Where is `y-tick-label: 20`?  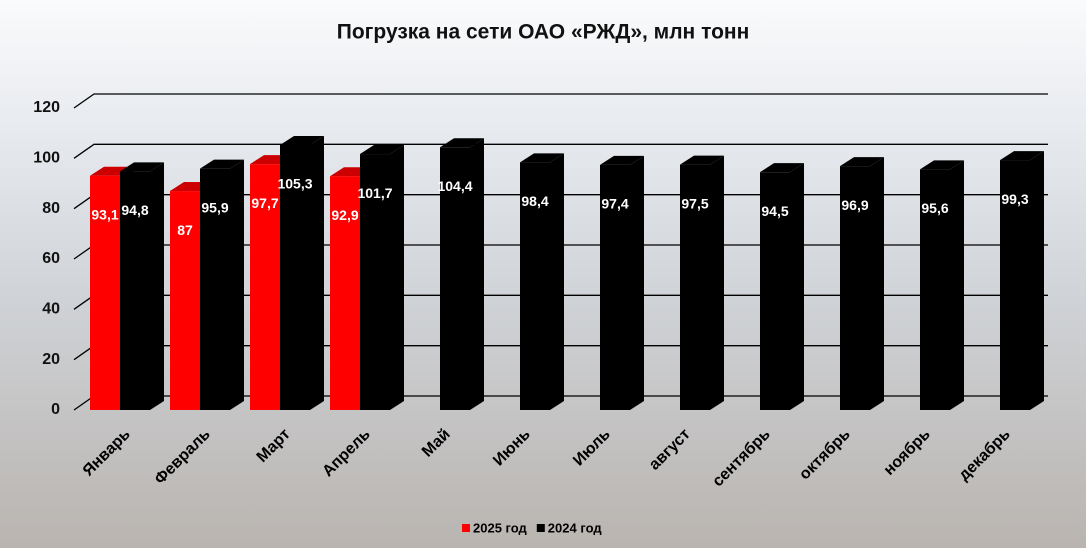 y-tick-label: 20 is located at coordinates (51, 359).